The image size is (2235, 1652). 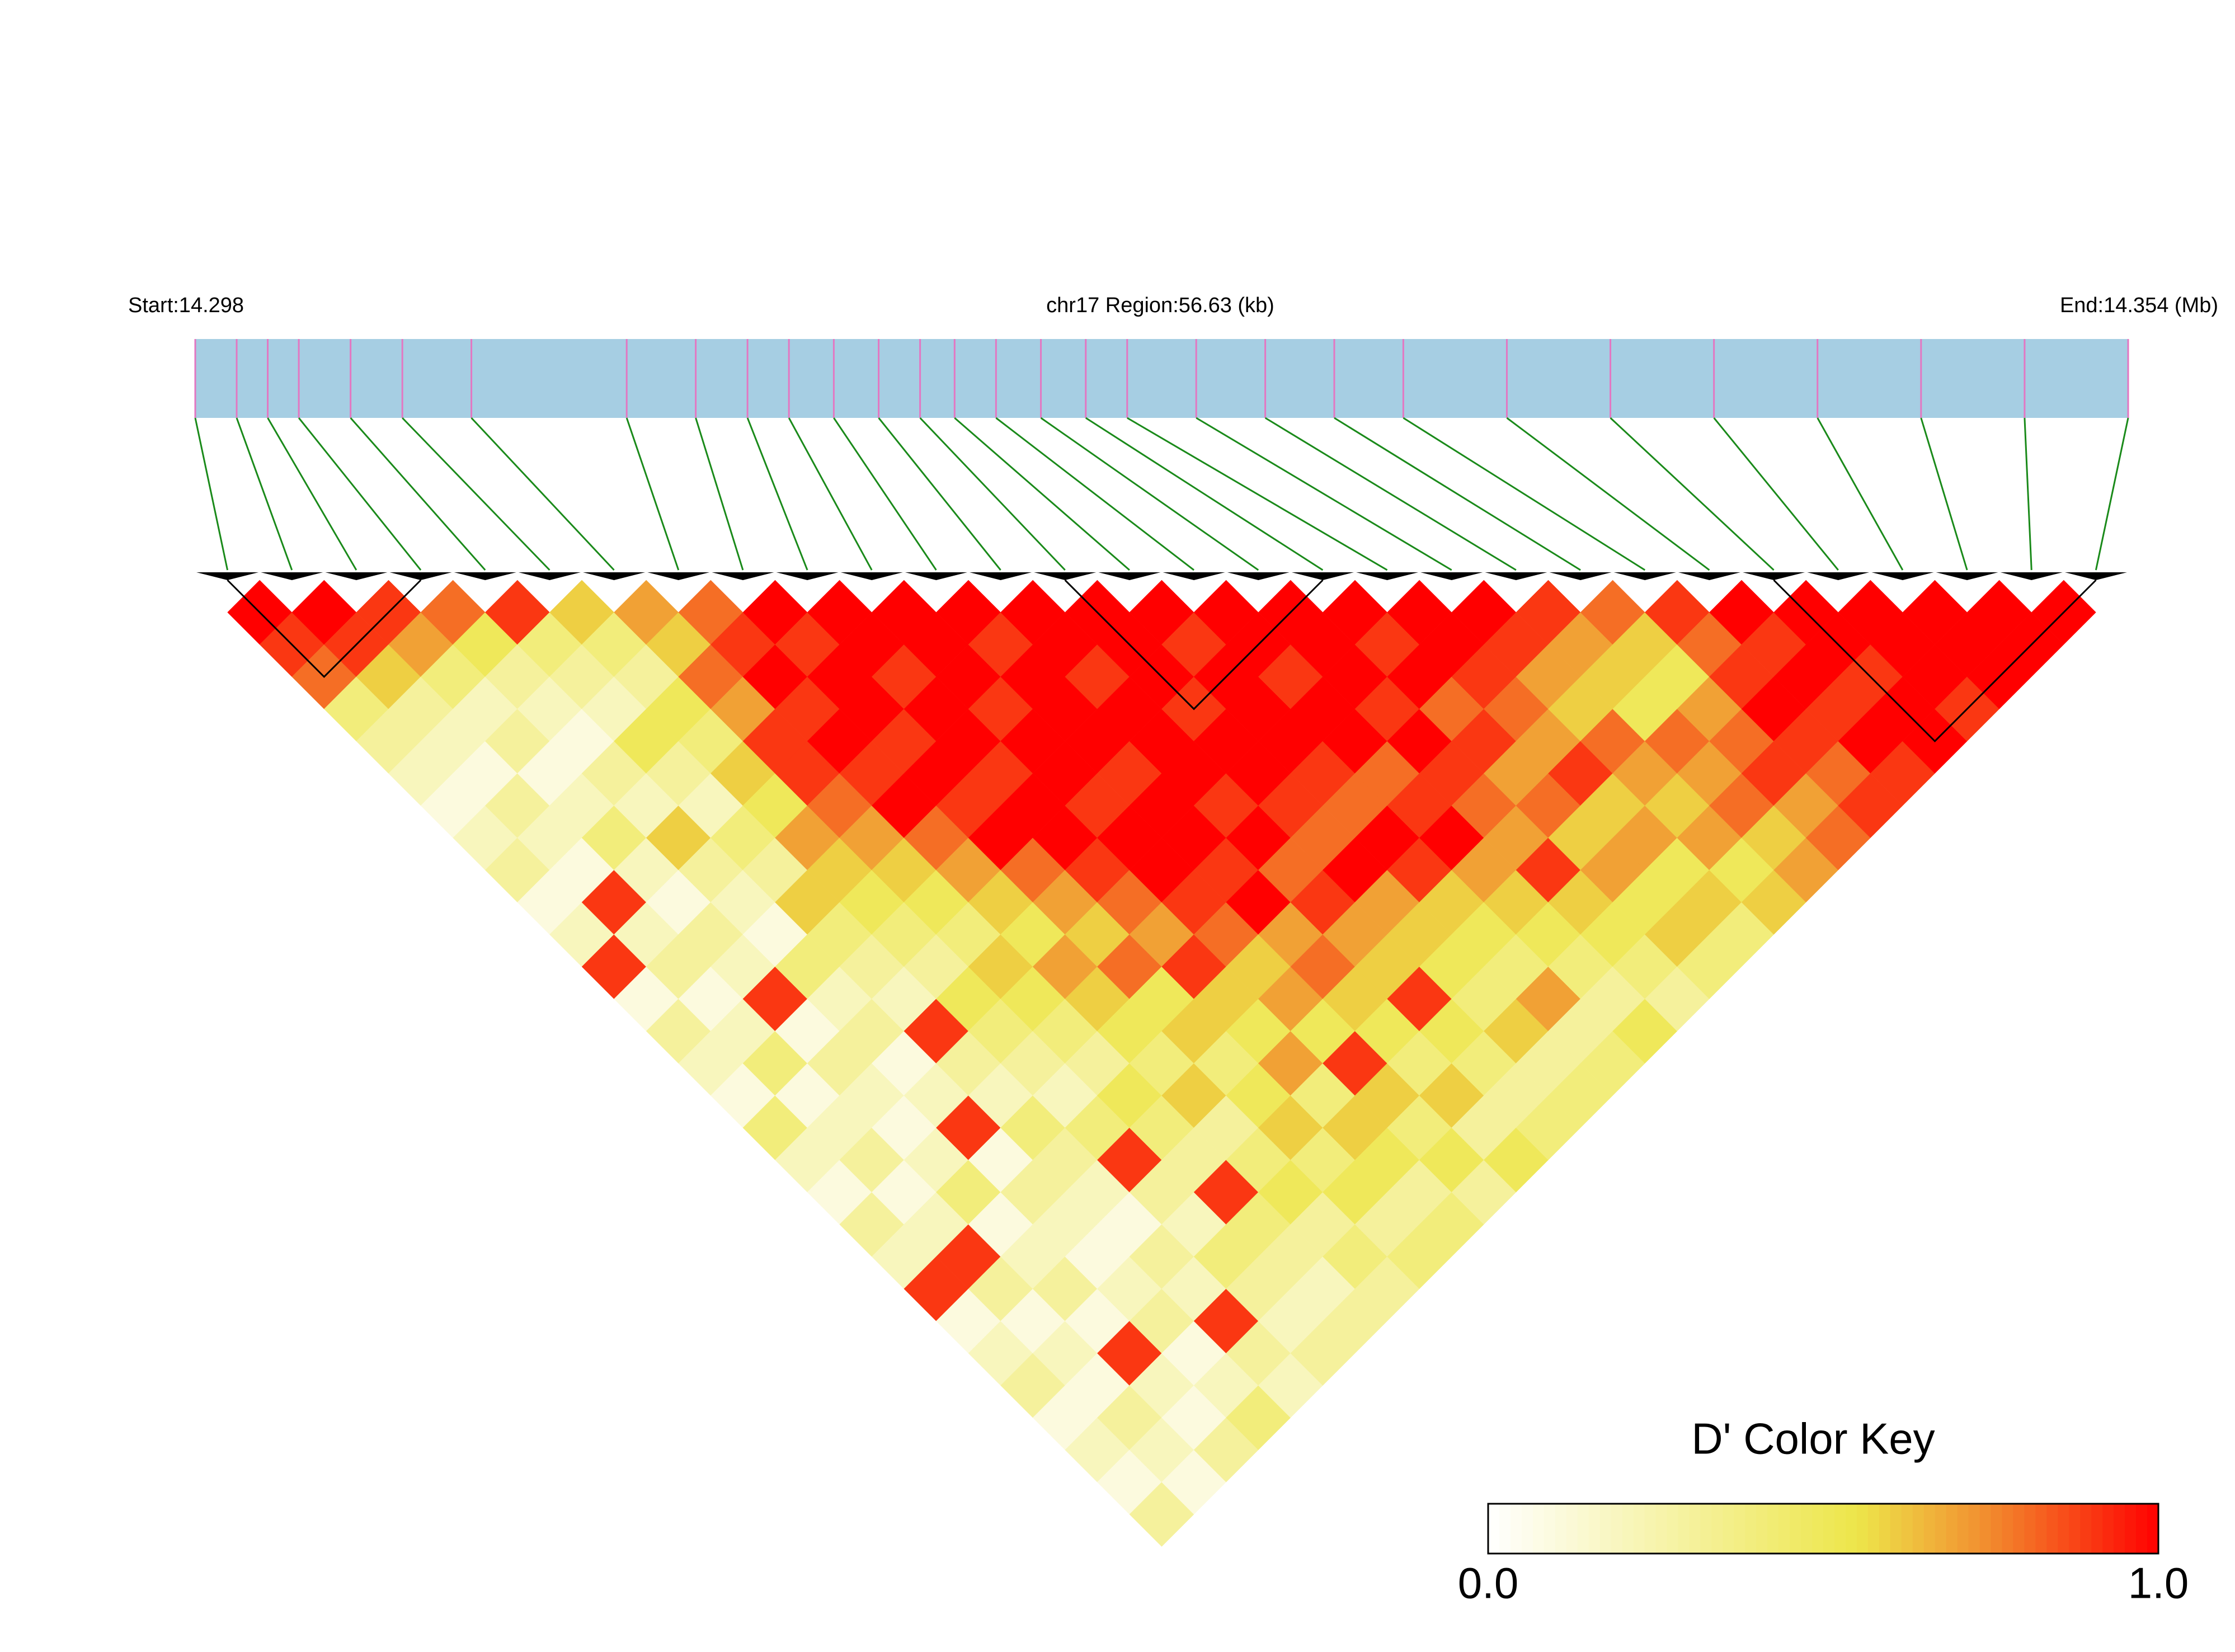 I want to click on end-label: End:14.354 (Mb), so click(x=2139, y=306).